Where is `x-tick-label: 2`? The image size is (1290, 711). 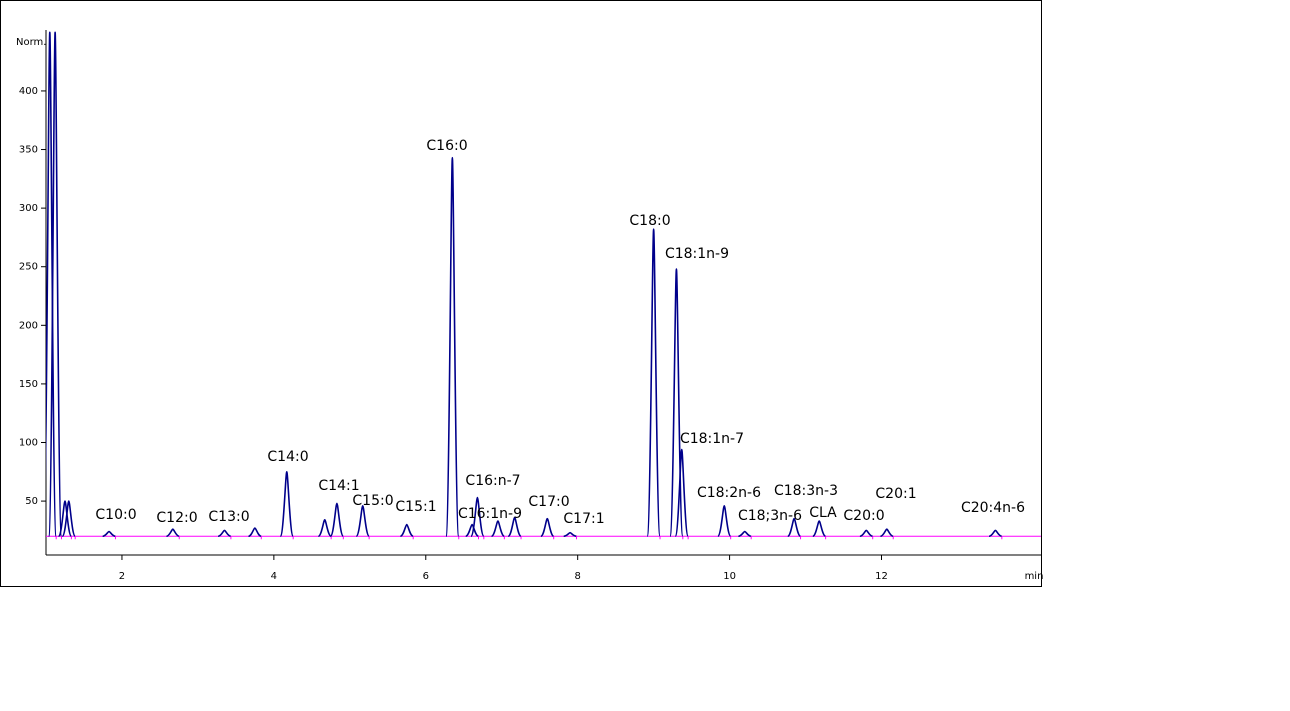 x-tick-label: 2 is located at coordinates (122, 576).